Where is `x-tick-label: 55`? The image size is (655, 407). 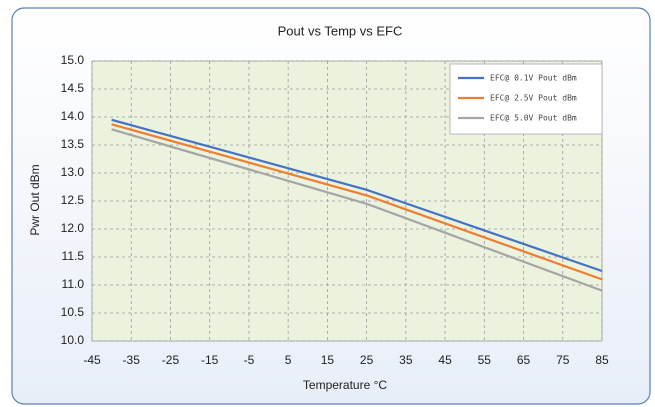 x-tick-label: 55 is located at coordinates (485, 360).